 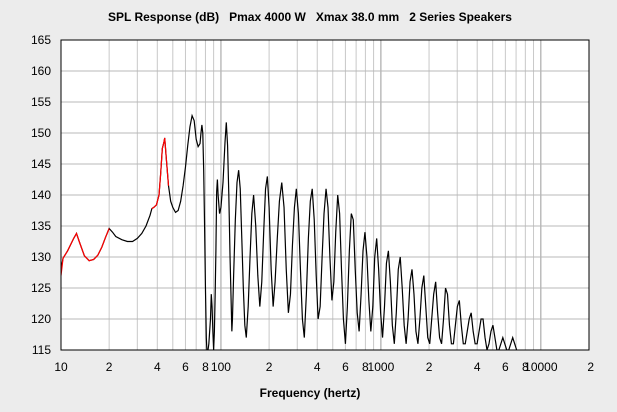 What do you see at coordinates (221, 367) in the screenshot?
I see `x-tick-label: 100` at bounding box center [221, 367].